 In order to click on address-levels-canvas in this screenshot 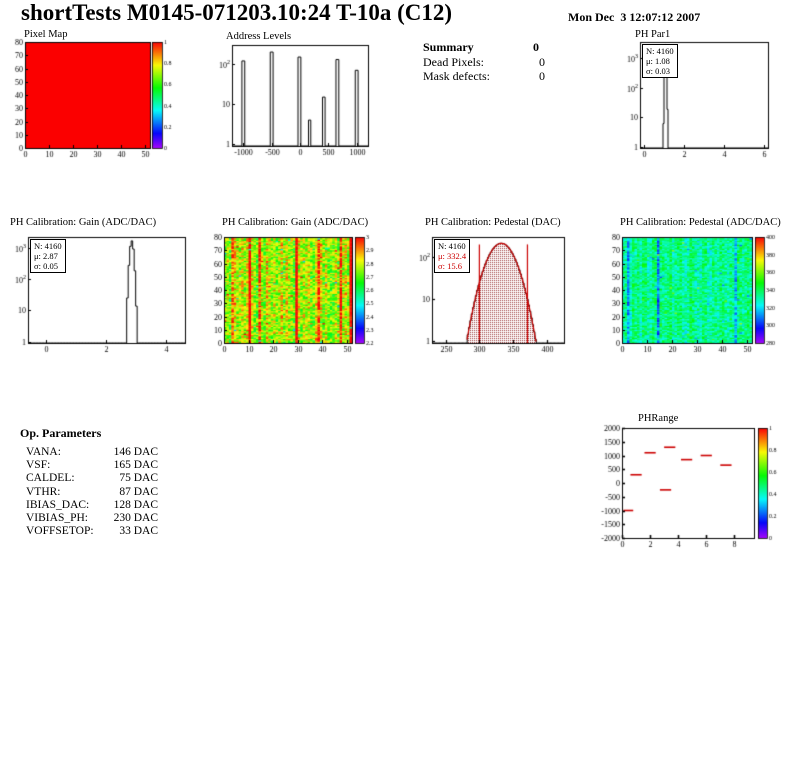, I will do `click(293, 95)`.